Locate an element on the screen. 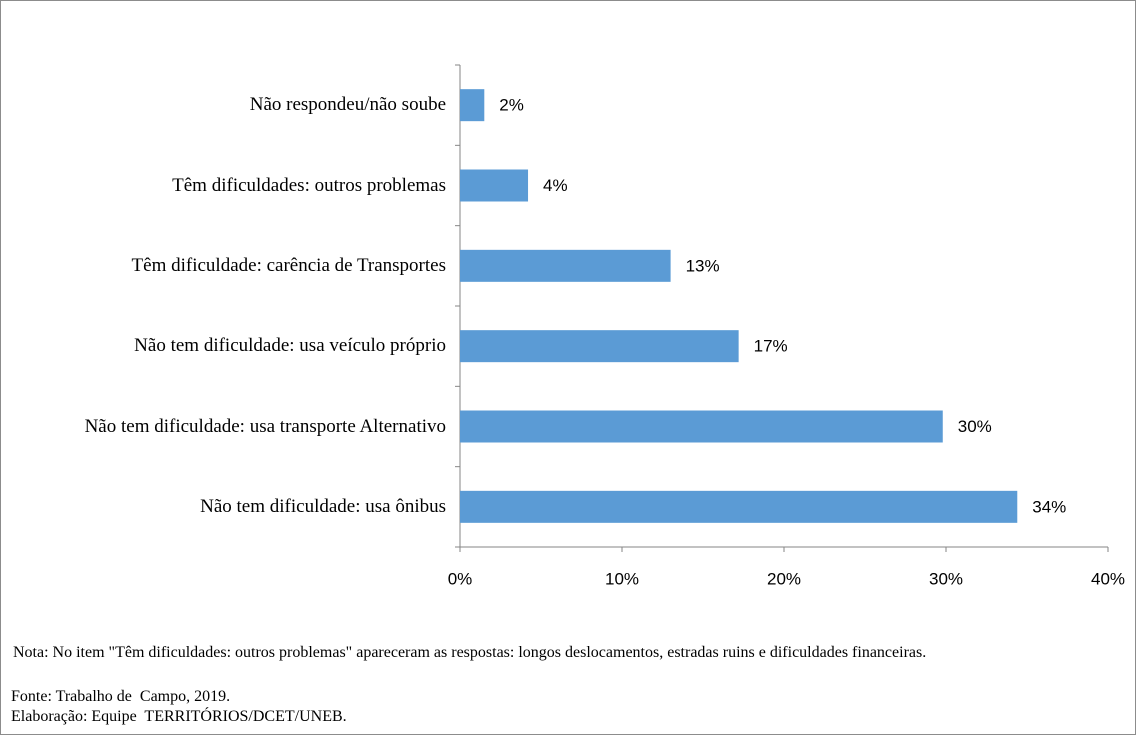 This screenshot has height=735, width=1136. source: Fonte: Trabalho de Campo, 2019. is located at coordinates (121, 696).